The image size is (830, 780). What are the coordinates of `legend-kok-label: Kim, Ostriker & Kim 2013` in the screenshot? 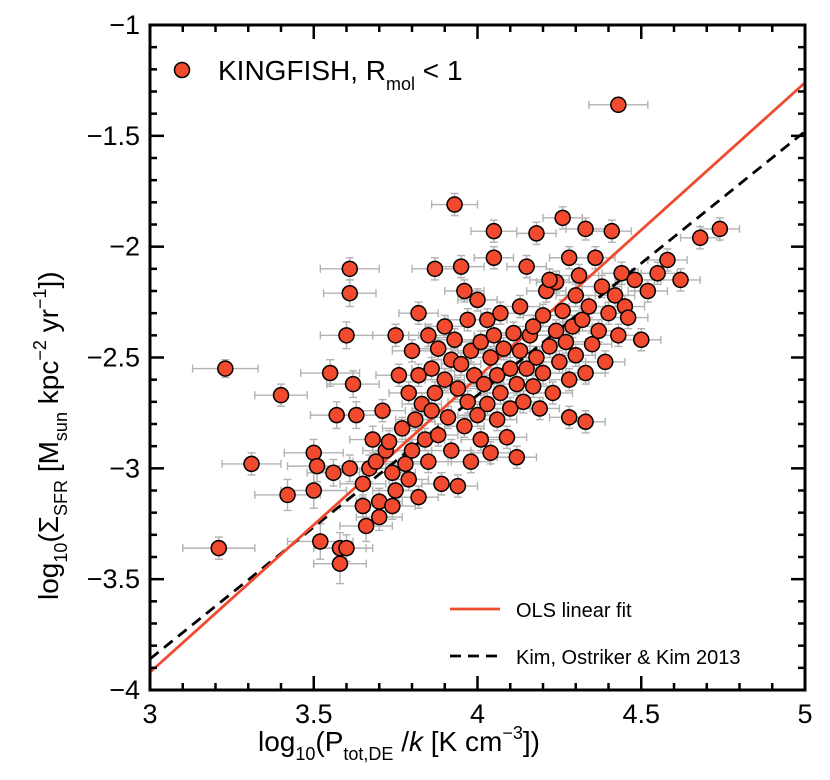 It's located at (628, 658).